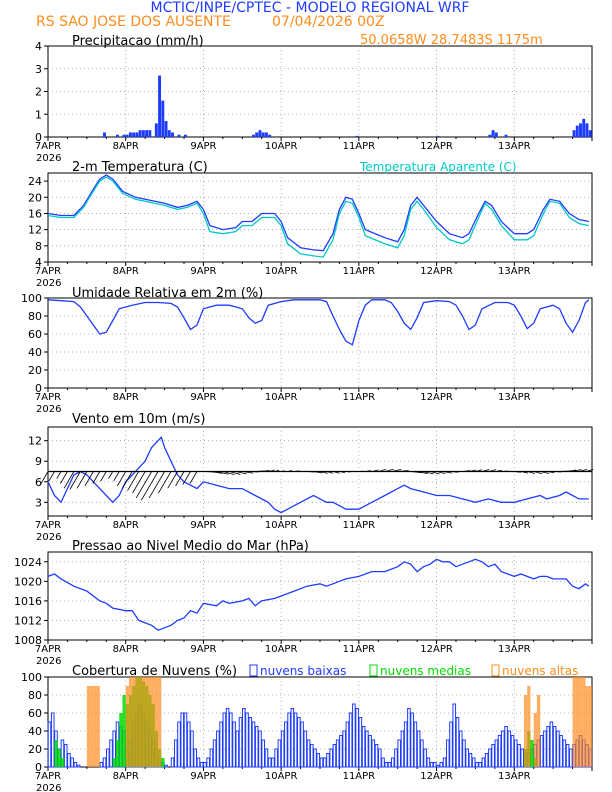  What do you see at coordinates (425, 671) in the screenshot?
I see `legend-label: nuvens medias` at bounding box center [425, 671].